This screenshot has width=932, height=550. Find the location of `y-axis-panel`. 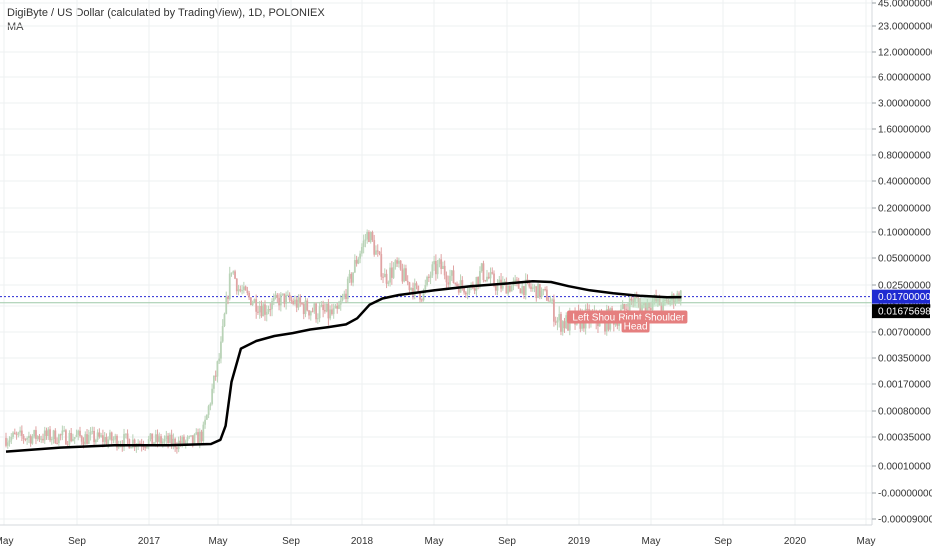

y-axis-panel is located at coordinates (902, 275).